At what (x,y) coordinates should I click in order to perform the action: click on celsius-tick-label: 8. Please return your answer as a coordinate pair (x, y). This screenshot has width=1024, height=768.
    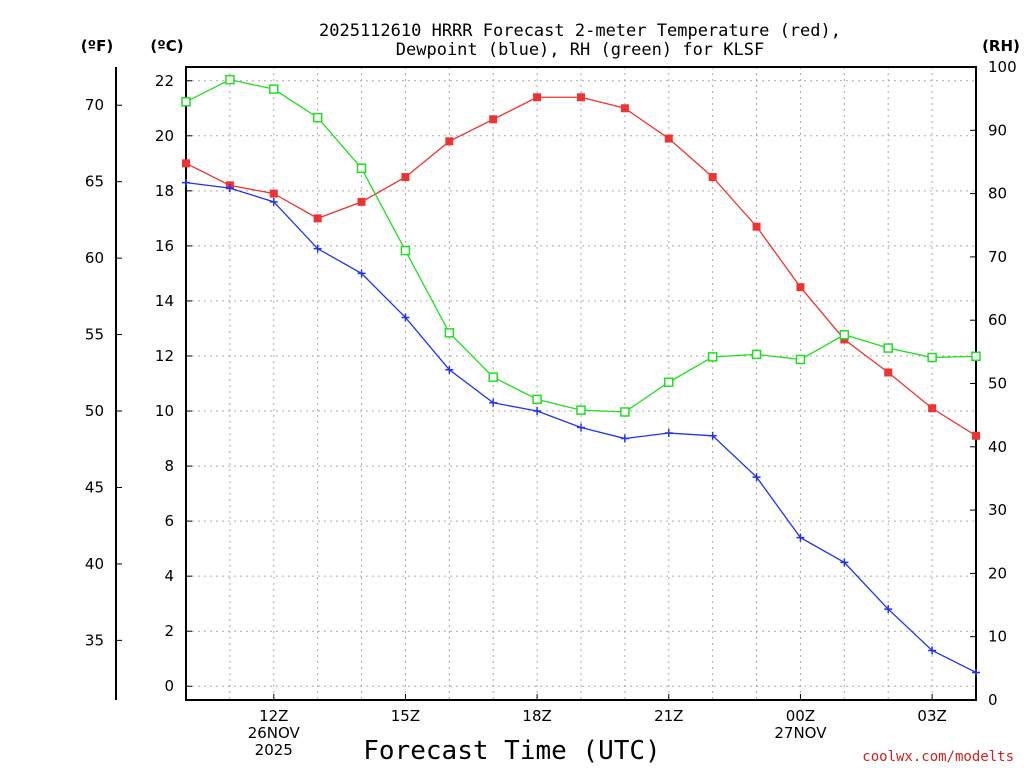
    Looking at the image, I should click on (169, 466).